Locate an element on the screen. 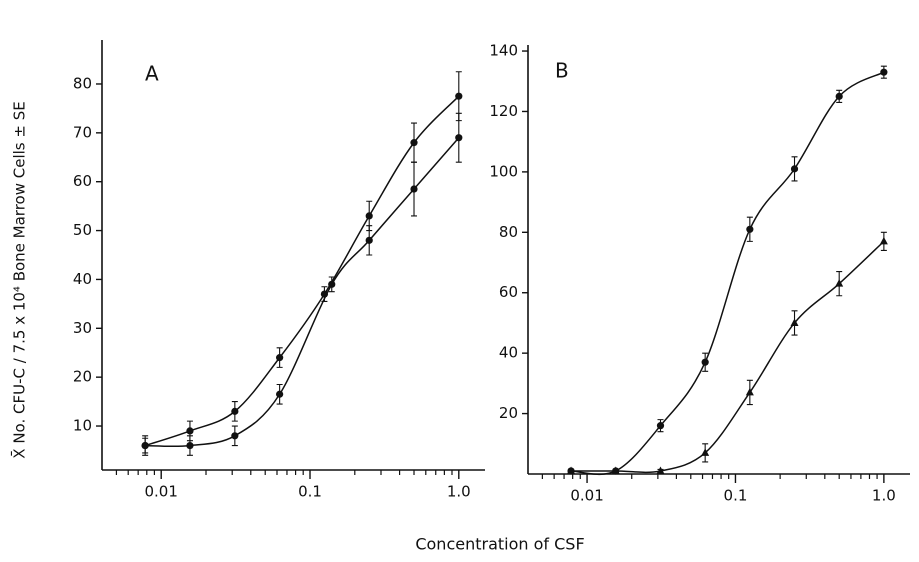 Image resolution: width=919 pixels, height=562 pixels. y-tick-label: 120 is located at coordinates (503, 111).